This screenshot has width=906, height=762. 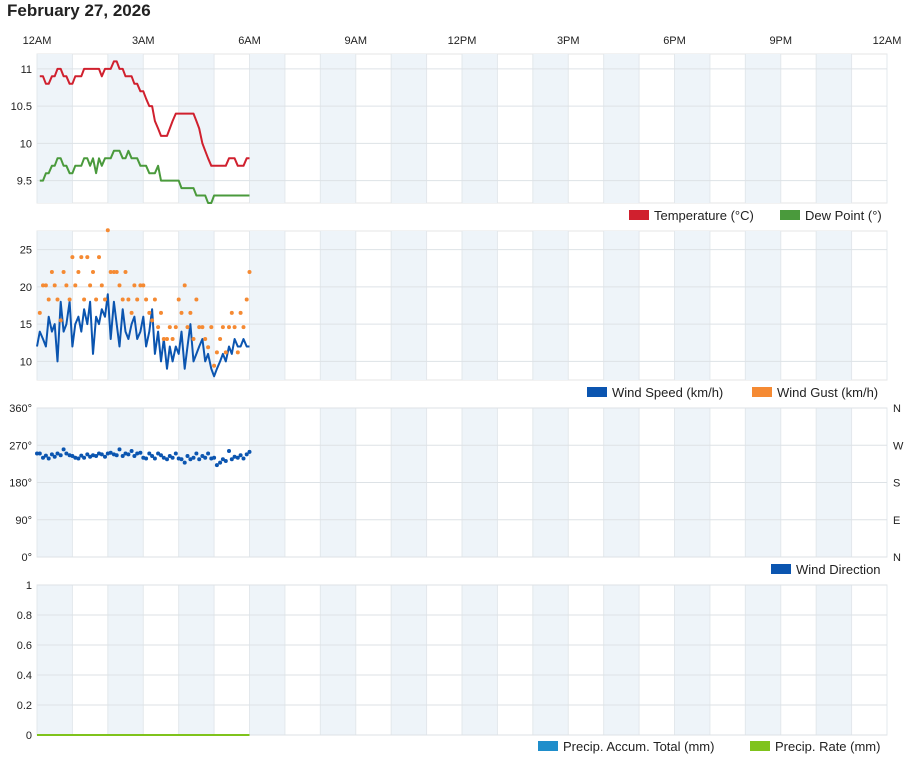 I want to click on time-axis-label: 3PM, so click(x=568, y=41).